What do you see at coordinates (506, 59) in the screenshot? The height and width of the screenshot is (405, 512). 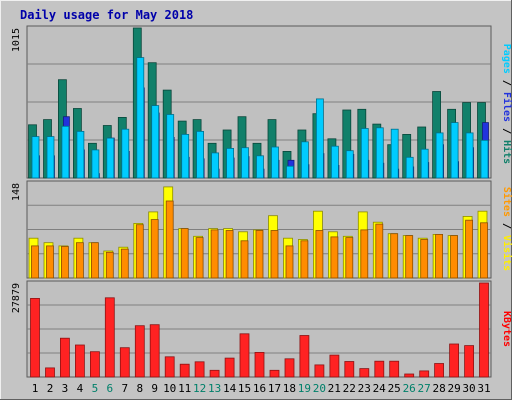 I see `side-label-part-top-1: Pages` at bounding box center [506, 59].